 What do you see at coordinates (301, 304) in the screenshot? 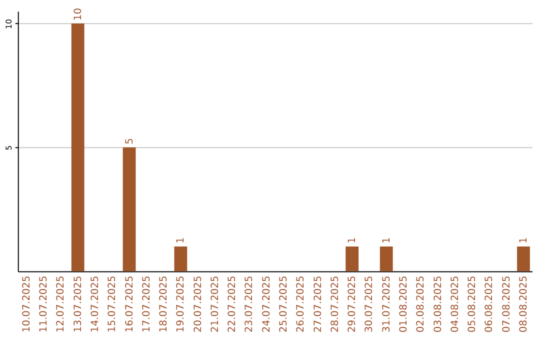
I see `x-tick-label: 26.07.2025` at bounding box center [301, 304].